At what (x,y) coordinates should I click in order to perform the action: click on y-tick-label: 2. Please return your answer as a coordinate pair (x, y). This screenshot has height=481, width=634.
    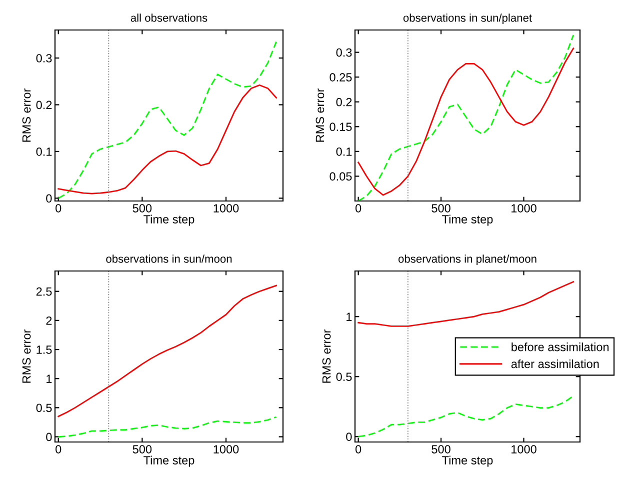
    Looking at the image, I should click on (49, 320).